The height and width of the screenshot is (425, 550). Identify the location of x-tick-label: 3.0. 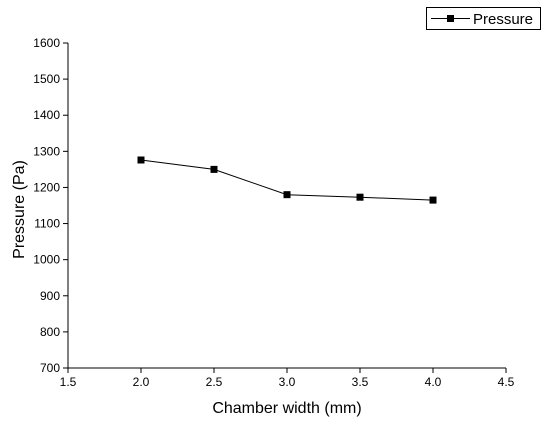
(287, 382).